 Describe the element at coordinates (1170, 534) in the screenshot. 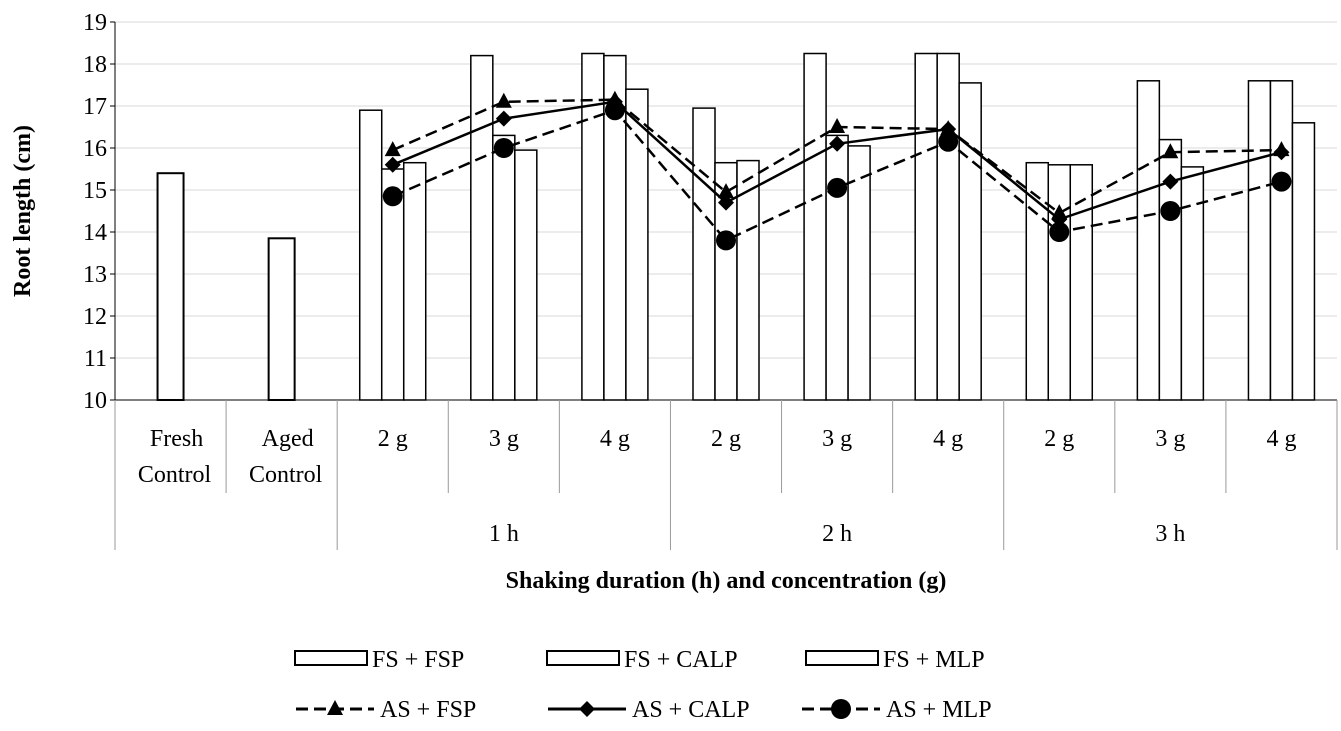

I see `x-group-label: 3 h` at that location.